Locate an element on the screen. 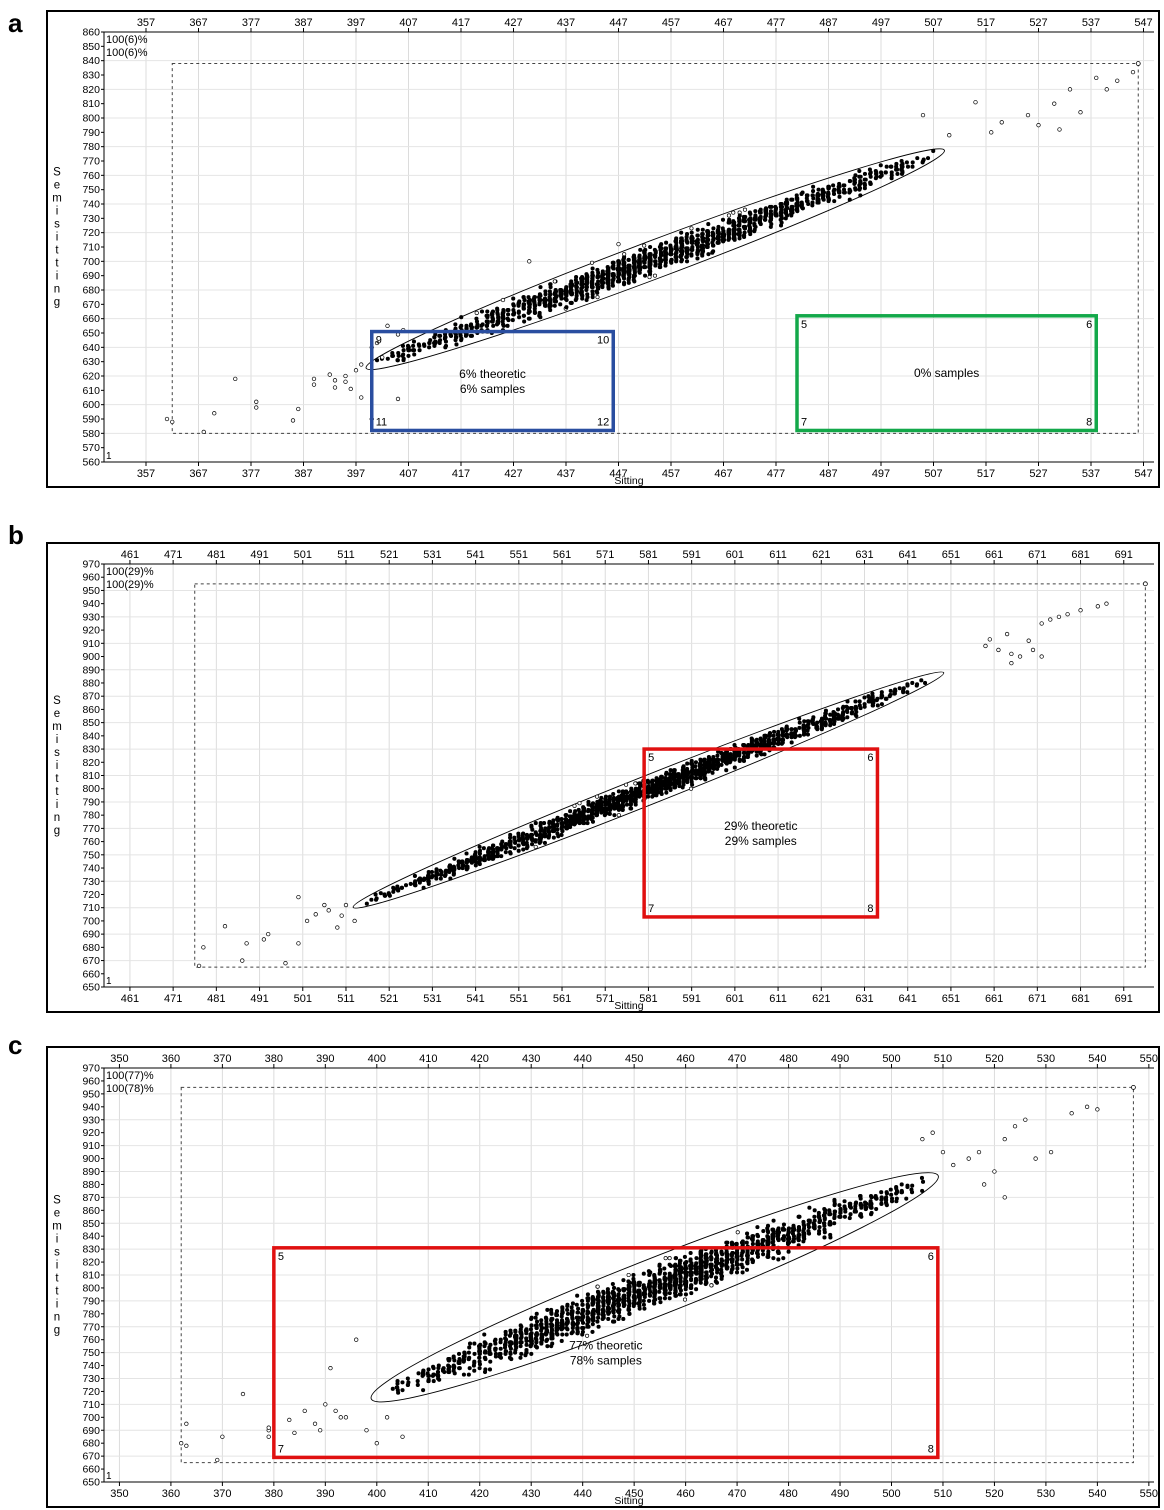 The image size is (1164, 1510). y-tick-label: 810 is located at coordinates (91, 104).